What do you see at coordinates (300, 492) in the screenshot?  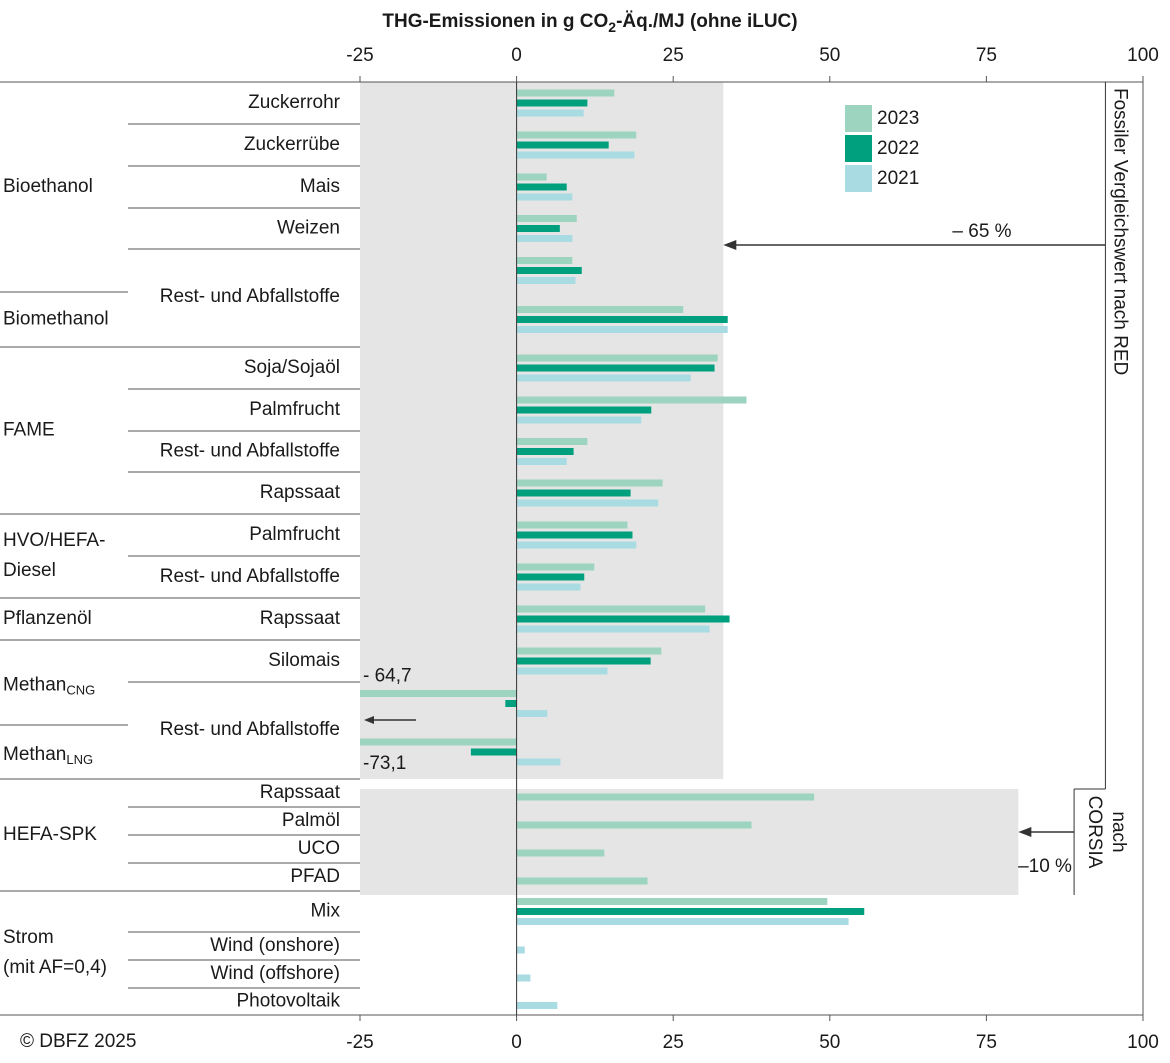 I see `category-label: Rapssaat` at bounding box center [300, 492].